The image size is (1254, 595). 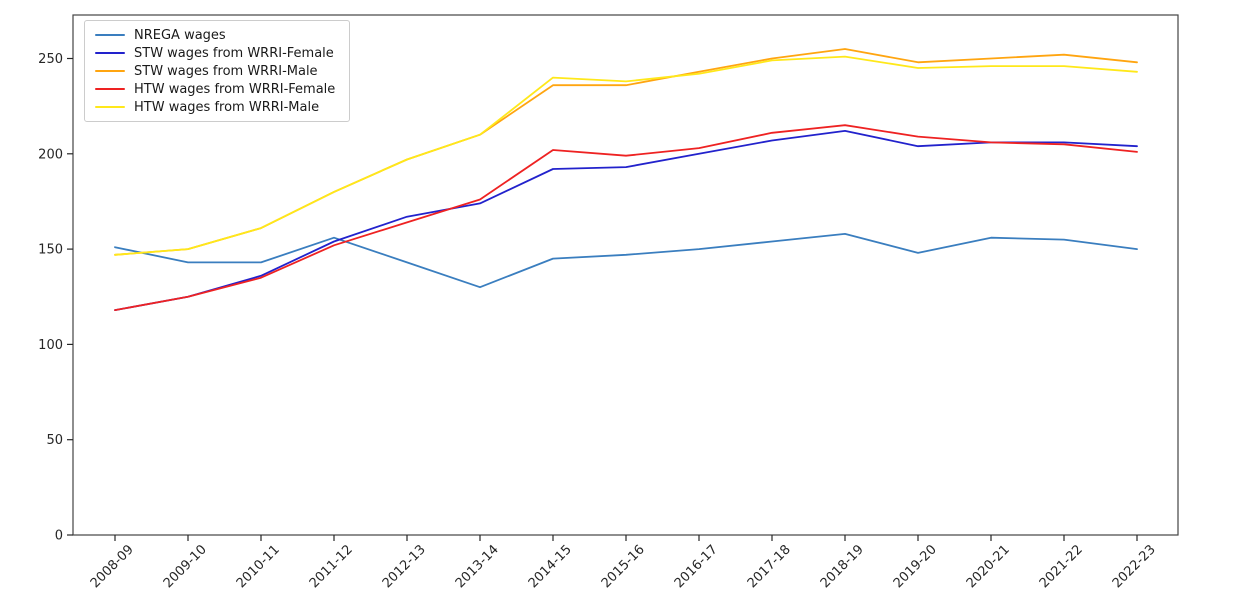 I want to click on legend-label: STW wages from WRRI-Female, so click(x=234, y=53).